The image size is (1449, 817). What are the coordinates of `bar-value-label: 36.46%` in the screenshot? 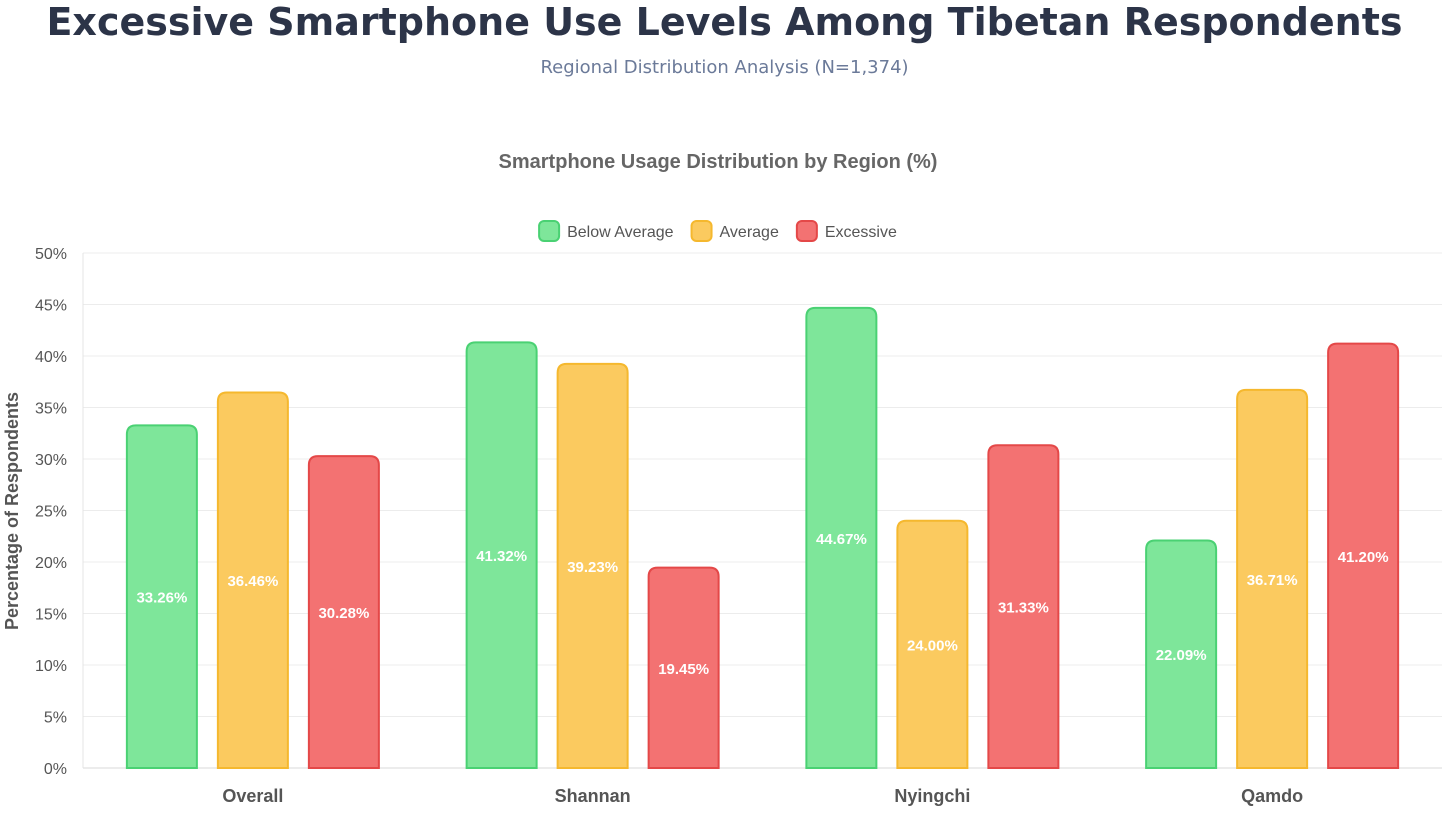 It's located at (252, 581).